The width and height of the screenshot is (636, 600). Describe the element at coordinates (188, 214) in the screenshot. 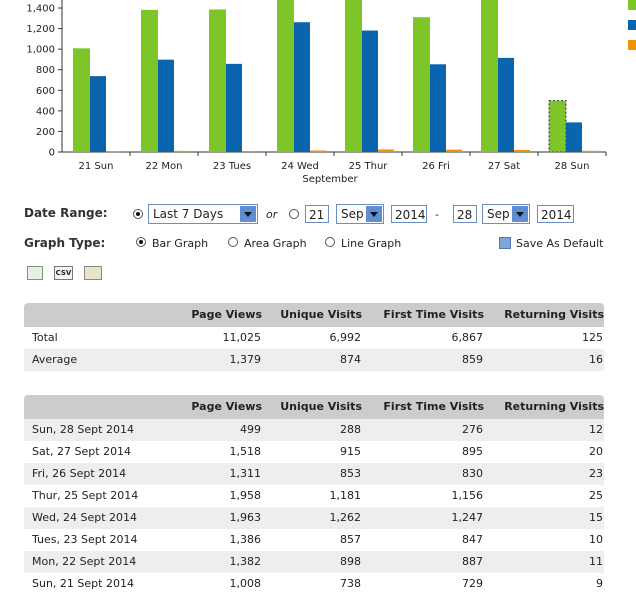

I see `range-option: Last 7 Days` at that location.